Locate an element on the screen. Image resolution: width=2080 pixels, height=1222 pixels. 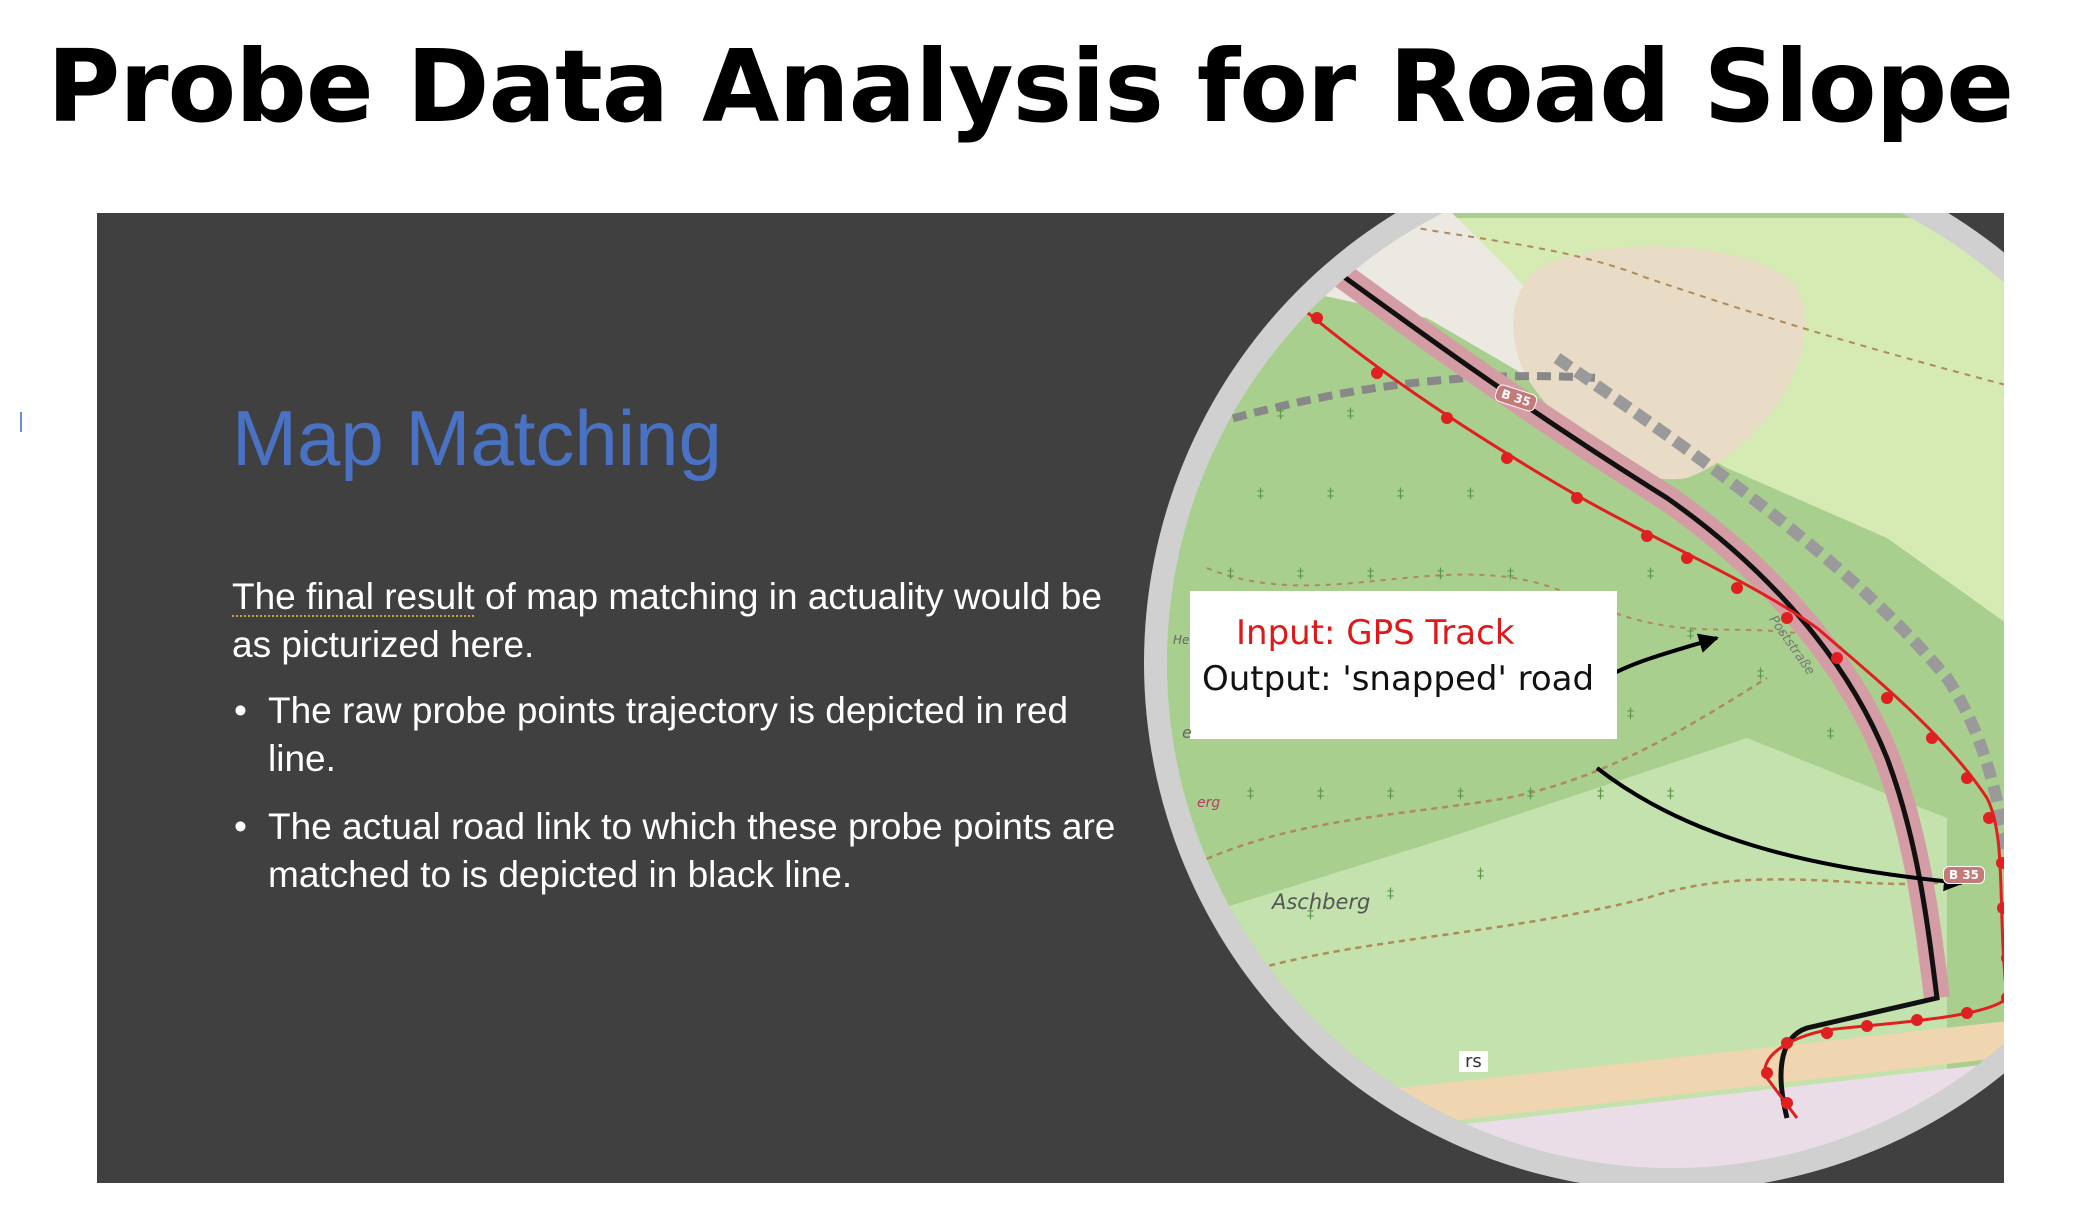
sand-area is located at coordinates (1659, 363).